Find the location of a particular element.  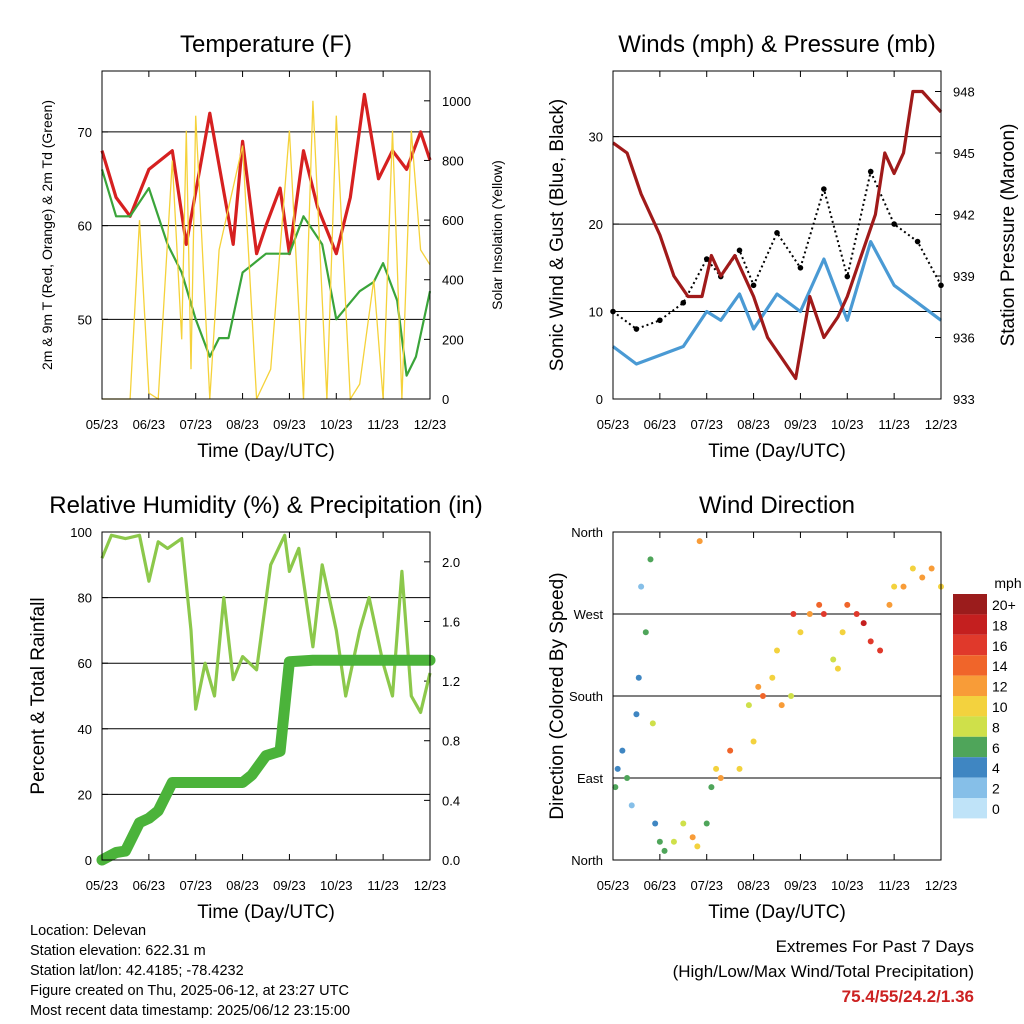

extremes-legend: (High/Low/Max Wind/Total Precipitation) is located at coordinates (823, 971).